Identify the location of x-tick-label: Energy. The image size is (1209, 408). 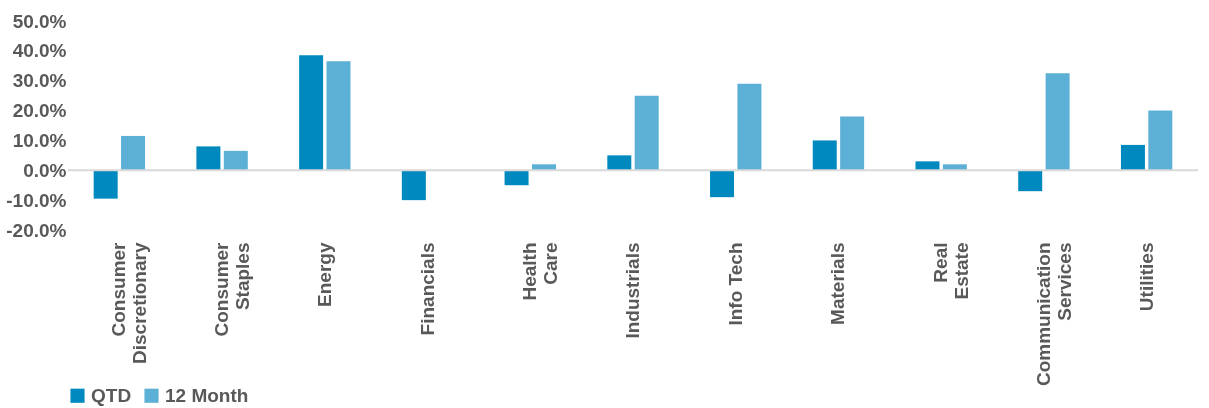
(324, 274).